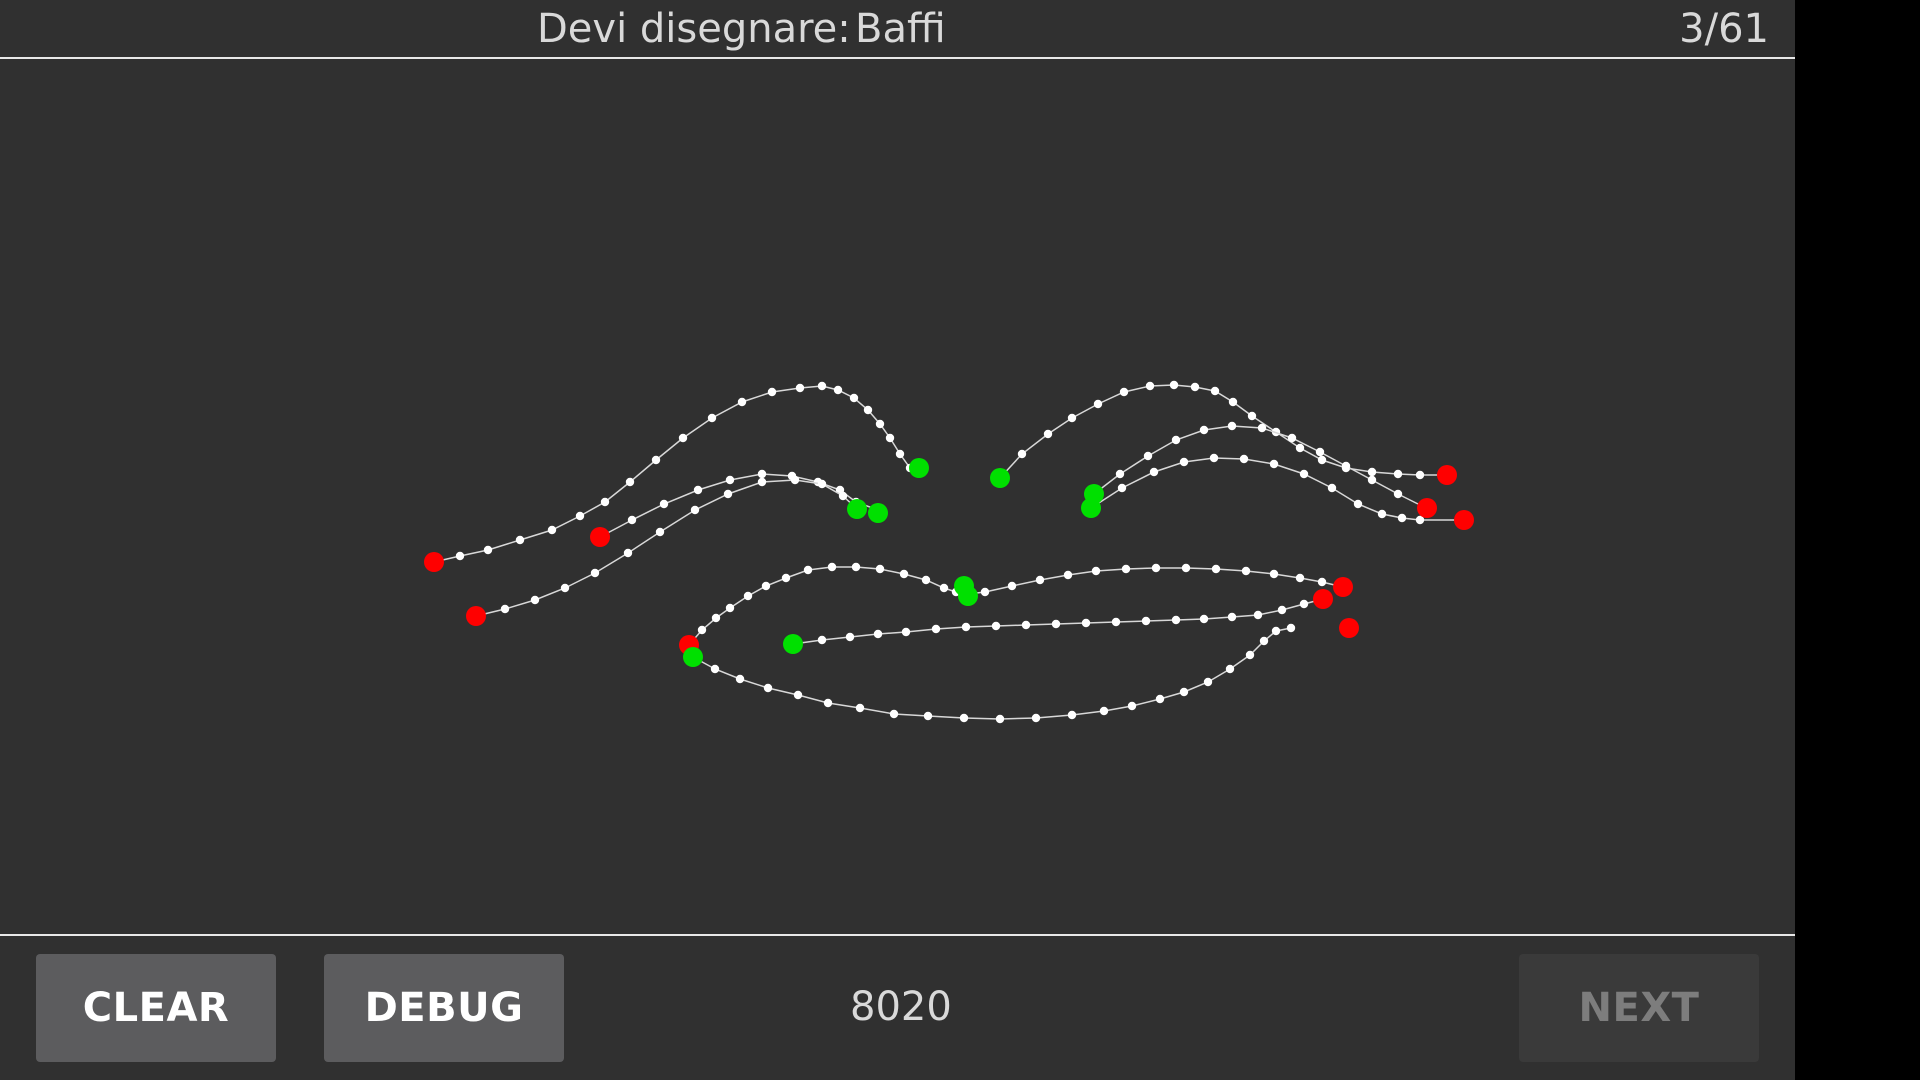  Describe the element at coordinates (1724, 29) in the screenshot. I see `drawing-counter: 3/61` at that location.